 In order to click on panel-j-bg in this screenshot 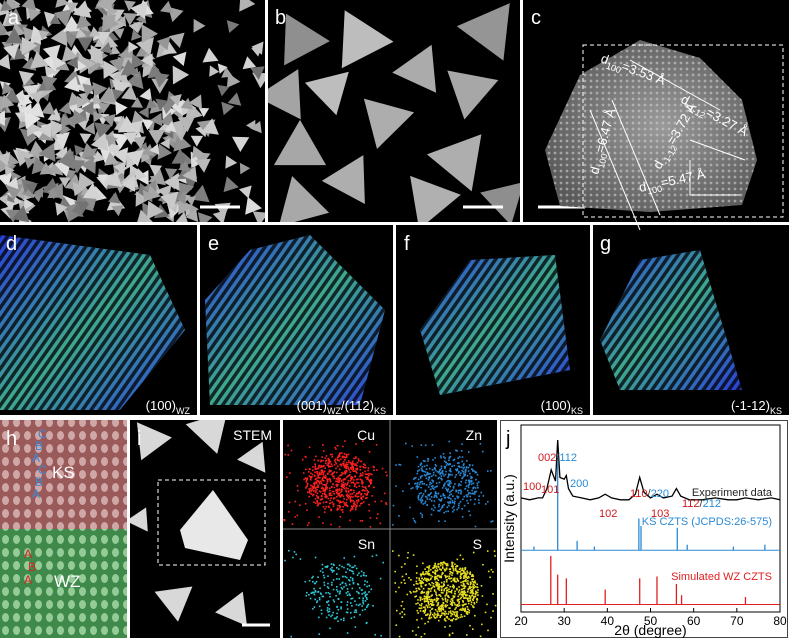, I will do `click(644, 529)`.